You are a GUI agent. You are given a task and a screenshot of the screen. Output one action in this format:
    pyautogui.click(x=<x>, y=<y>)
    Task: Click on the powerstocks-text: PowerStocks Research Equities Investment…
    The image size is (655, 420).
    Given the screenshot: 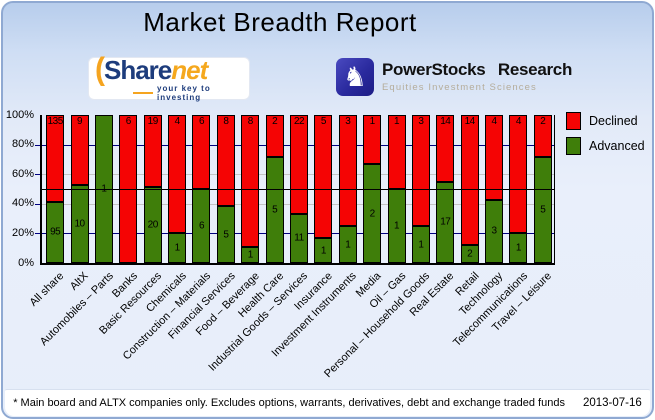 What is the action you would take?
    pyautogui.click(x=477, y=76)
    